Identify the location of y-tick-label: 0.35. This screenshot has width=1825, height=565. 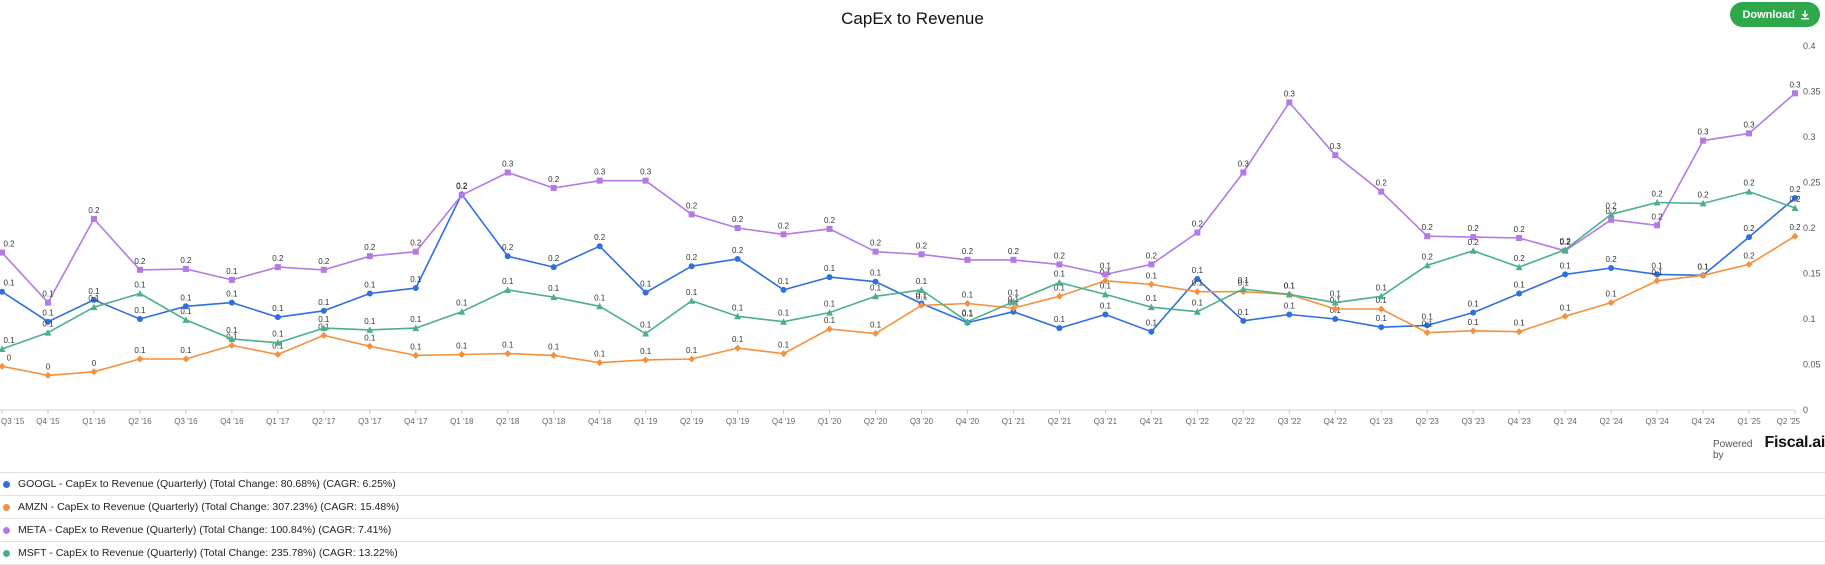
(1812, 92).